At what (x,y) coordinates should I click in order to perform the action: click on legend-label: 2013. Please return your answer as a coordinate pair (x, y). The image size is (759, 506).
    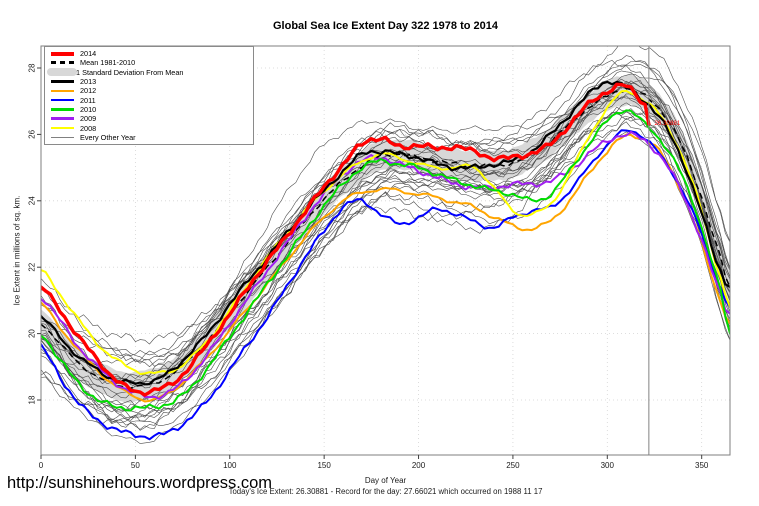
    Looking at the image, I should click on (88, 82).